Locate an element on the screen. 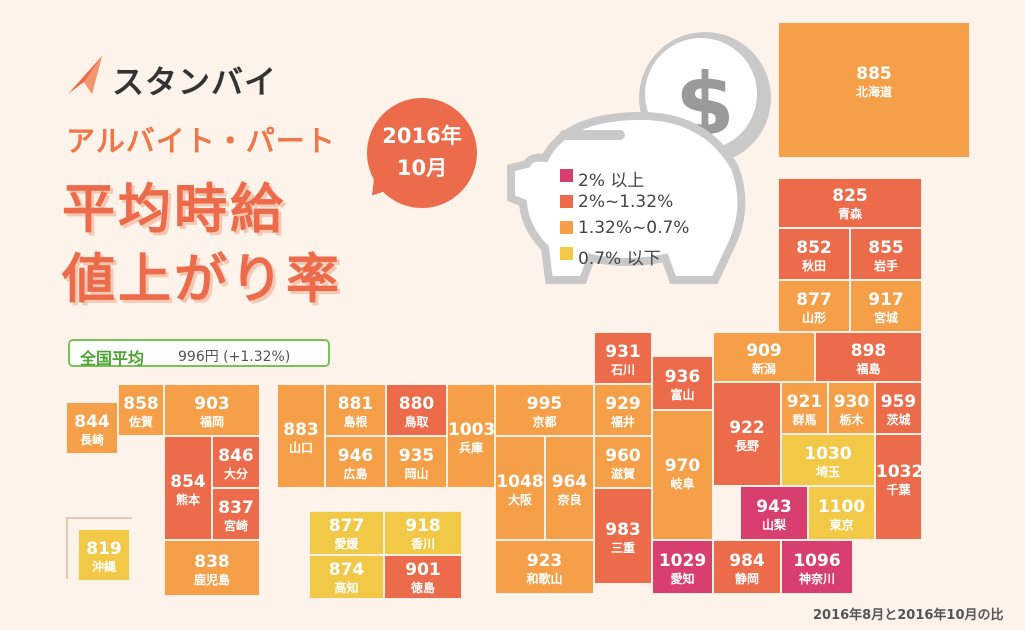 This screenshot has width=1025, height=630. pref-nara: 964 奈良 is located at coordinates (569, 488).